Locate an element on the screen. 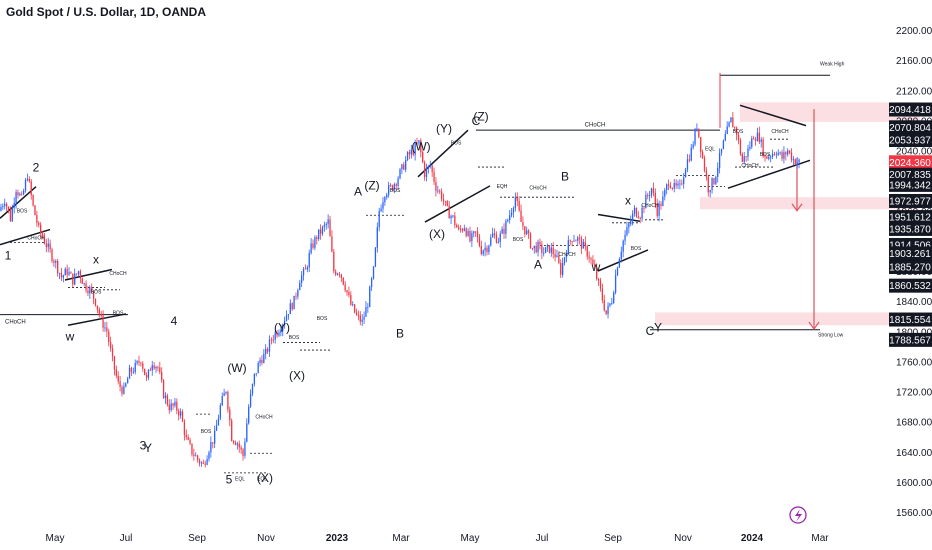 The height and width of the screenshot is (550, 932). price-badge-text-4: 2007.835 is located at coordinates (910, 175).